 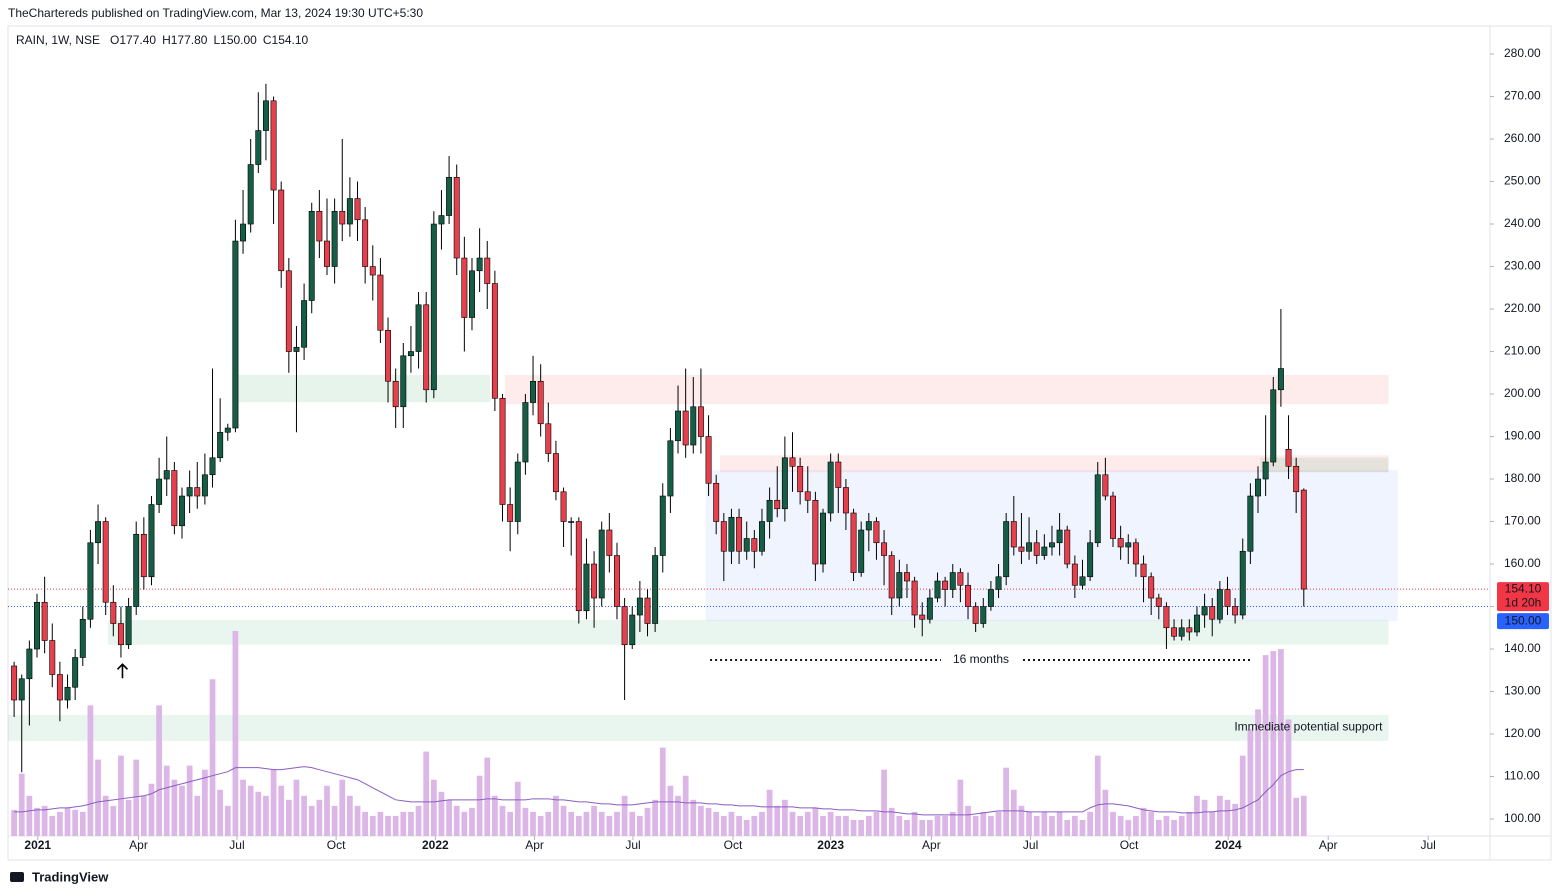 I want to click on ohlc-key: C, so click(x=267, y=40).